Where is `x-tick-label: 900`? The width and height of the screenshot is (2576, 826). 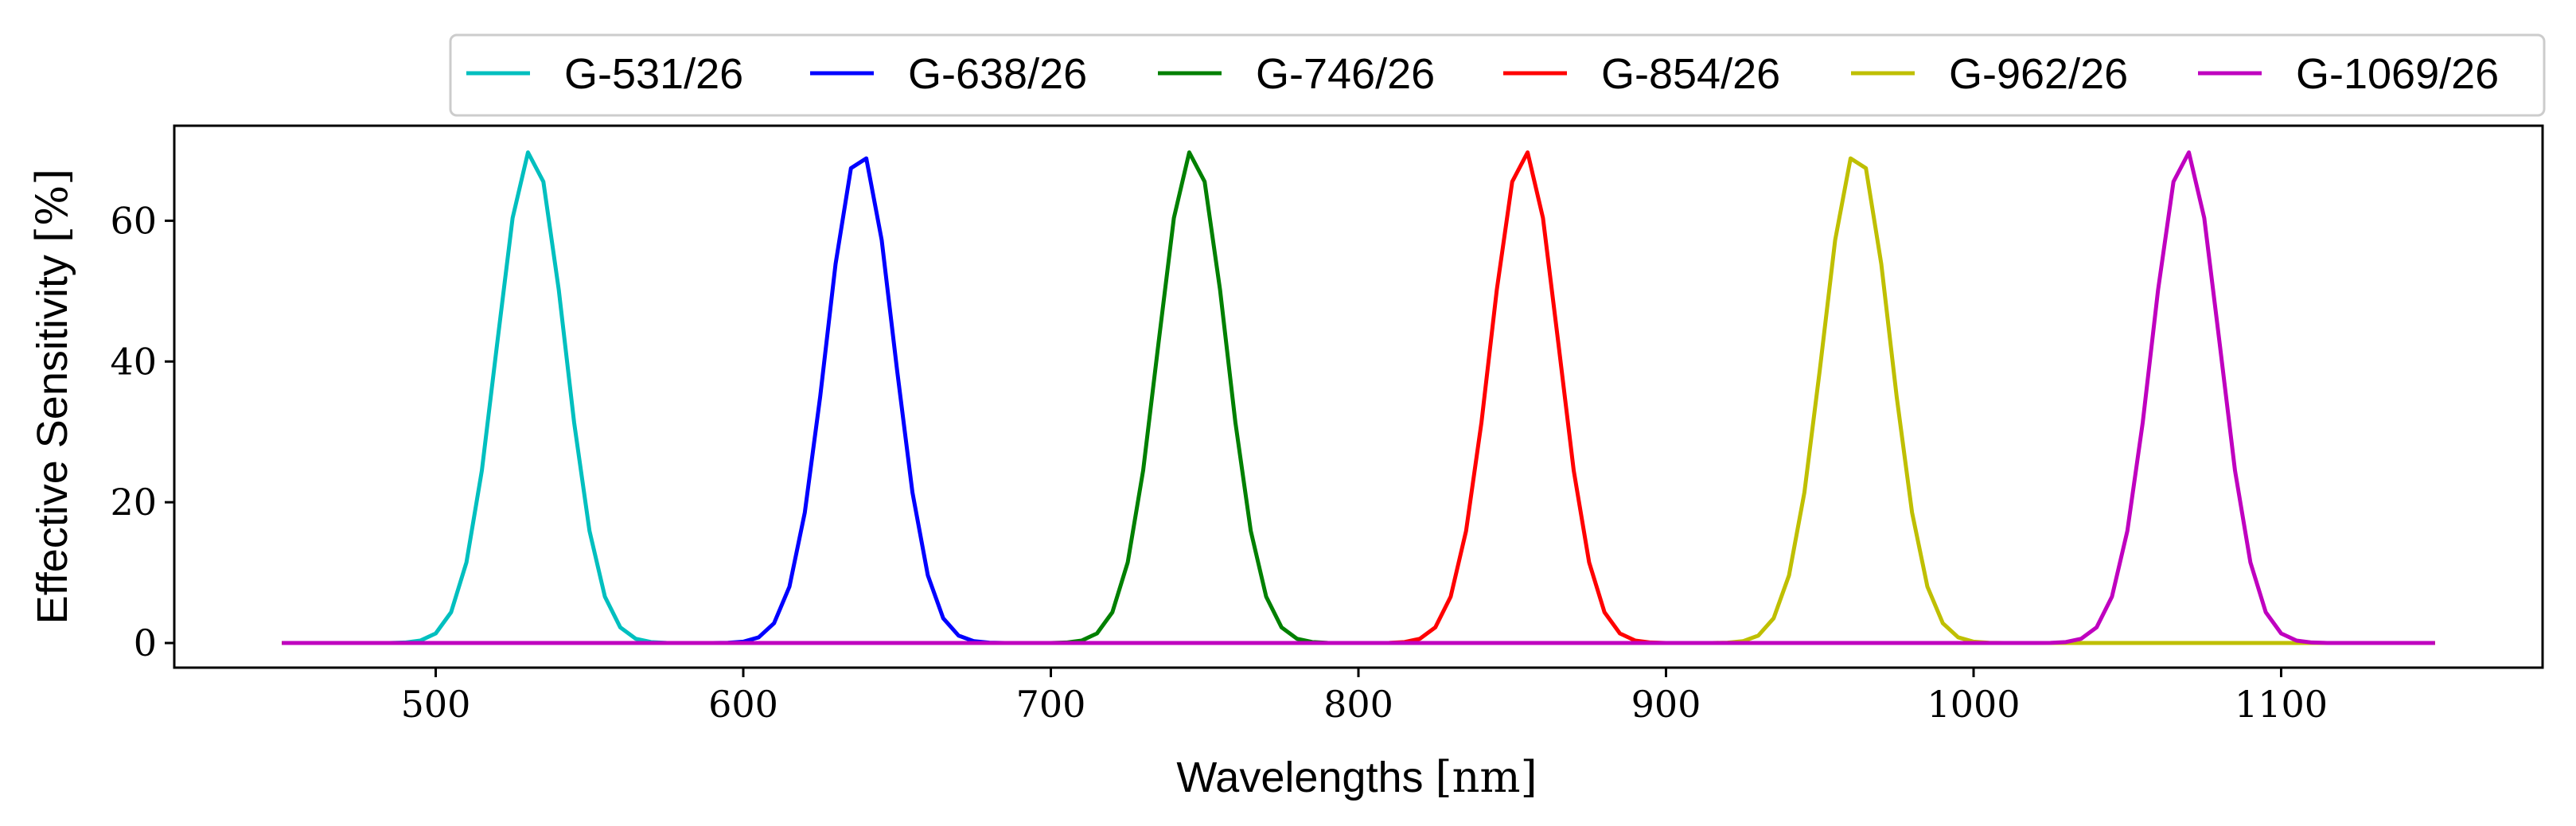 x-tick-label: 900 is located at coordinates (1666, 704).